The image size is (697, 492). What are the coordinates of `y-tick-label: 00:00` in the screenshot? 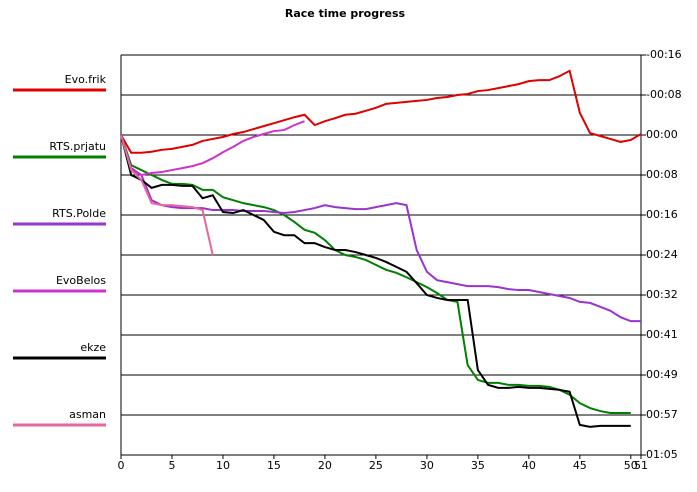 It's located at (662, 134).